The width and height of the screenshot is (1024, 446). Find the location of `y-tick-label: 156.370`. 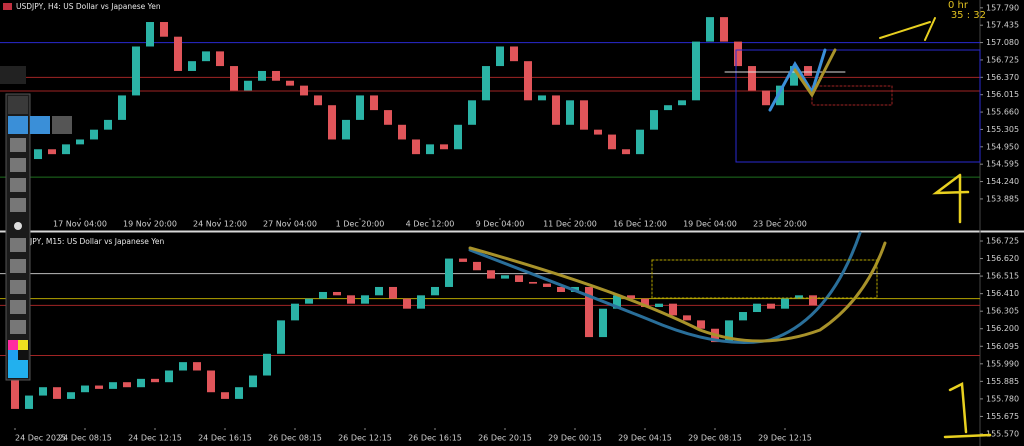

y-tick-label: 156.370 is located at coordinates (1002, 77).